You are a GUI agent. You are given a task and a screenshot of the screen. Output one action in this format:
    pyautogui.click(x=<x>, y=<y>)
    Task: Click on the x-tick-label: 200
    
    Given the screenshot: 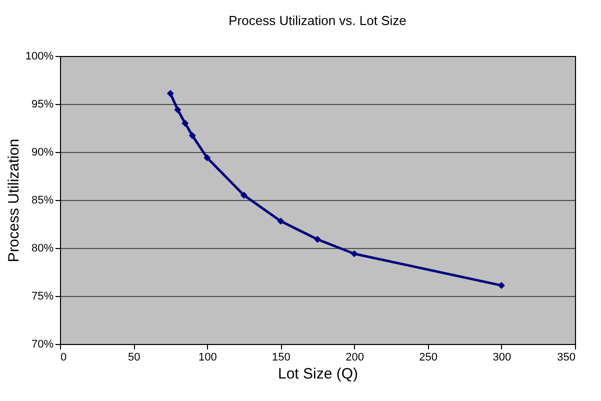 What is the action you would take?
    pyautogui.click(x=355, y=358)
    